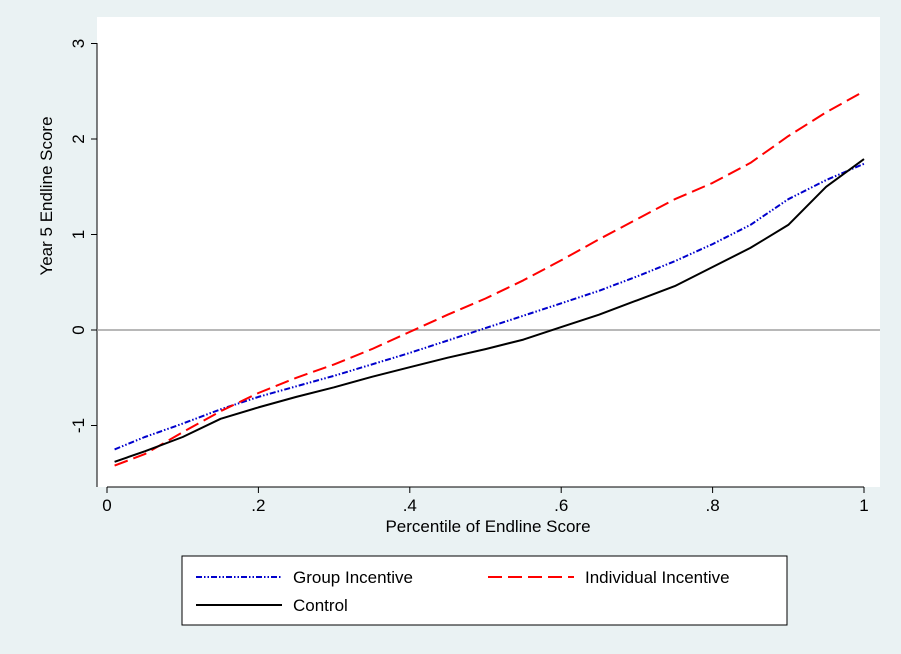  Describe the element at coordinates (353, 577) in the screenshot. I see `legend-label-group-incentive: Group Incentive` at that location.